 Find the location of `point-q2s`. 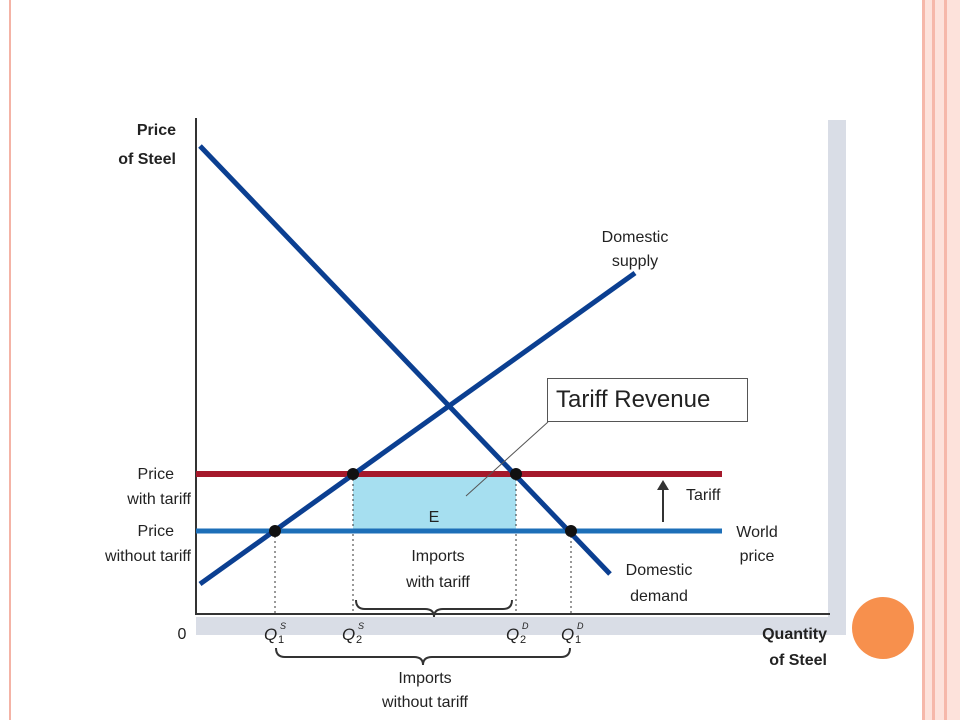

point-q2s is located at coordinates (353, 474).